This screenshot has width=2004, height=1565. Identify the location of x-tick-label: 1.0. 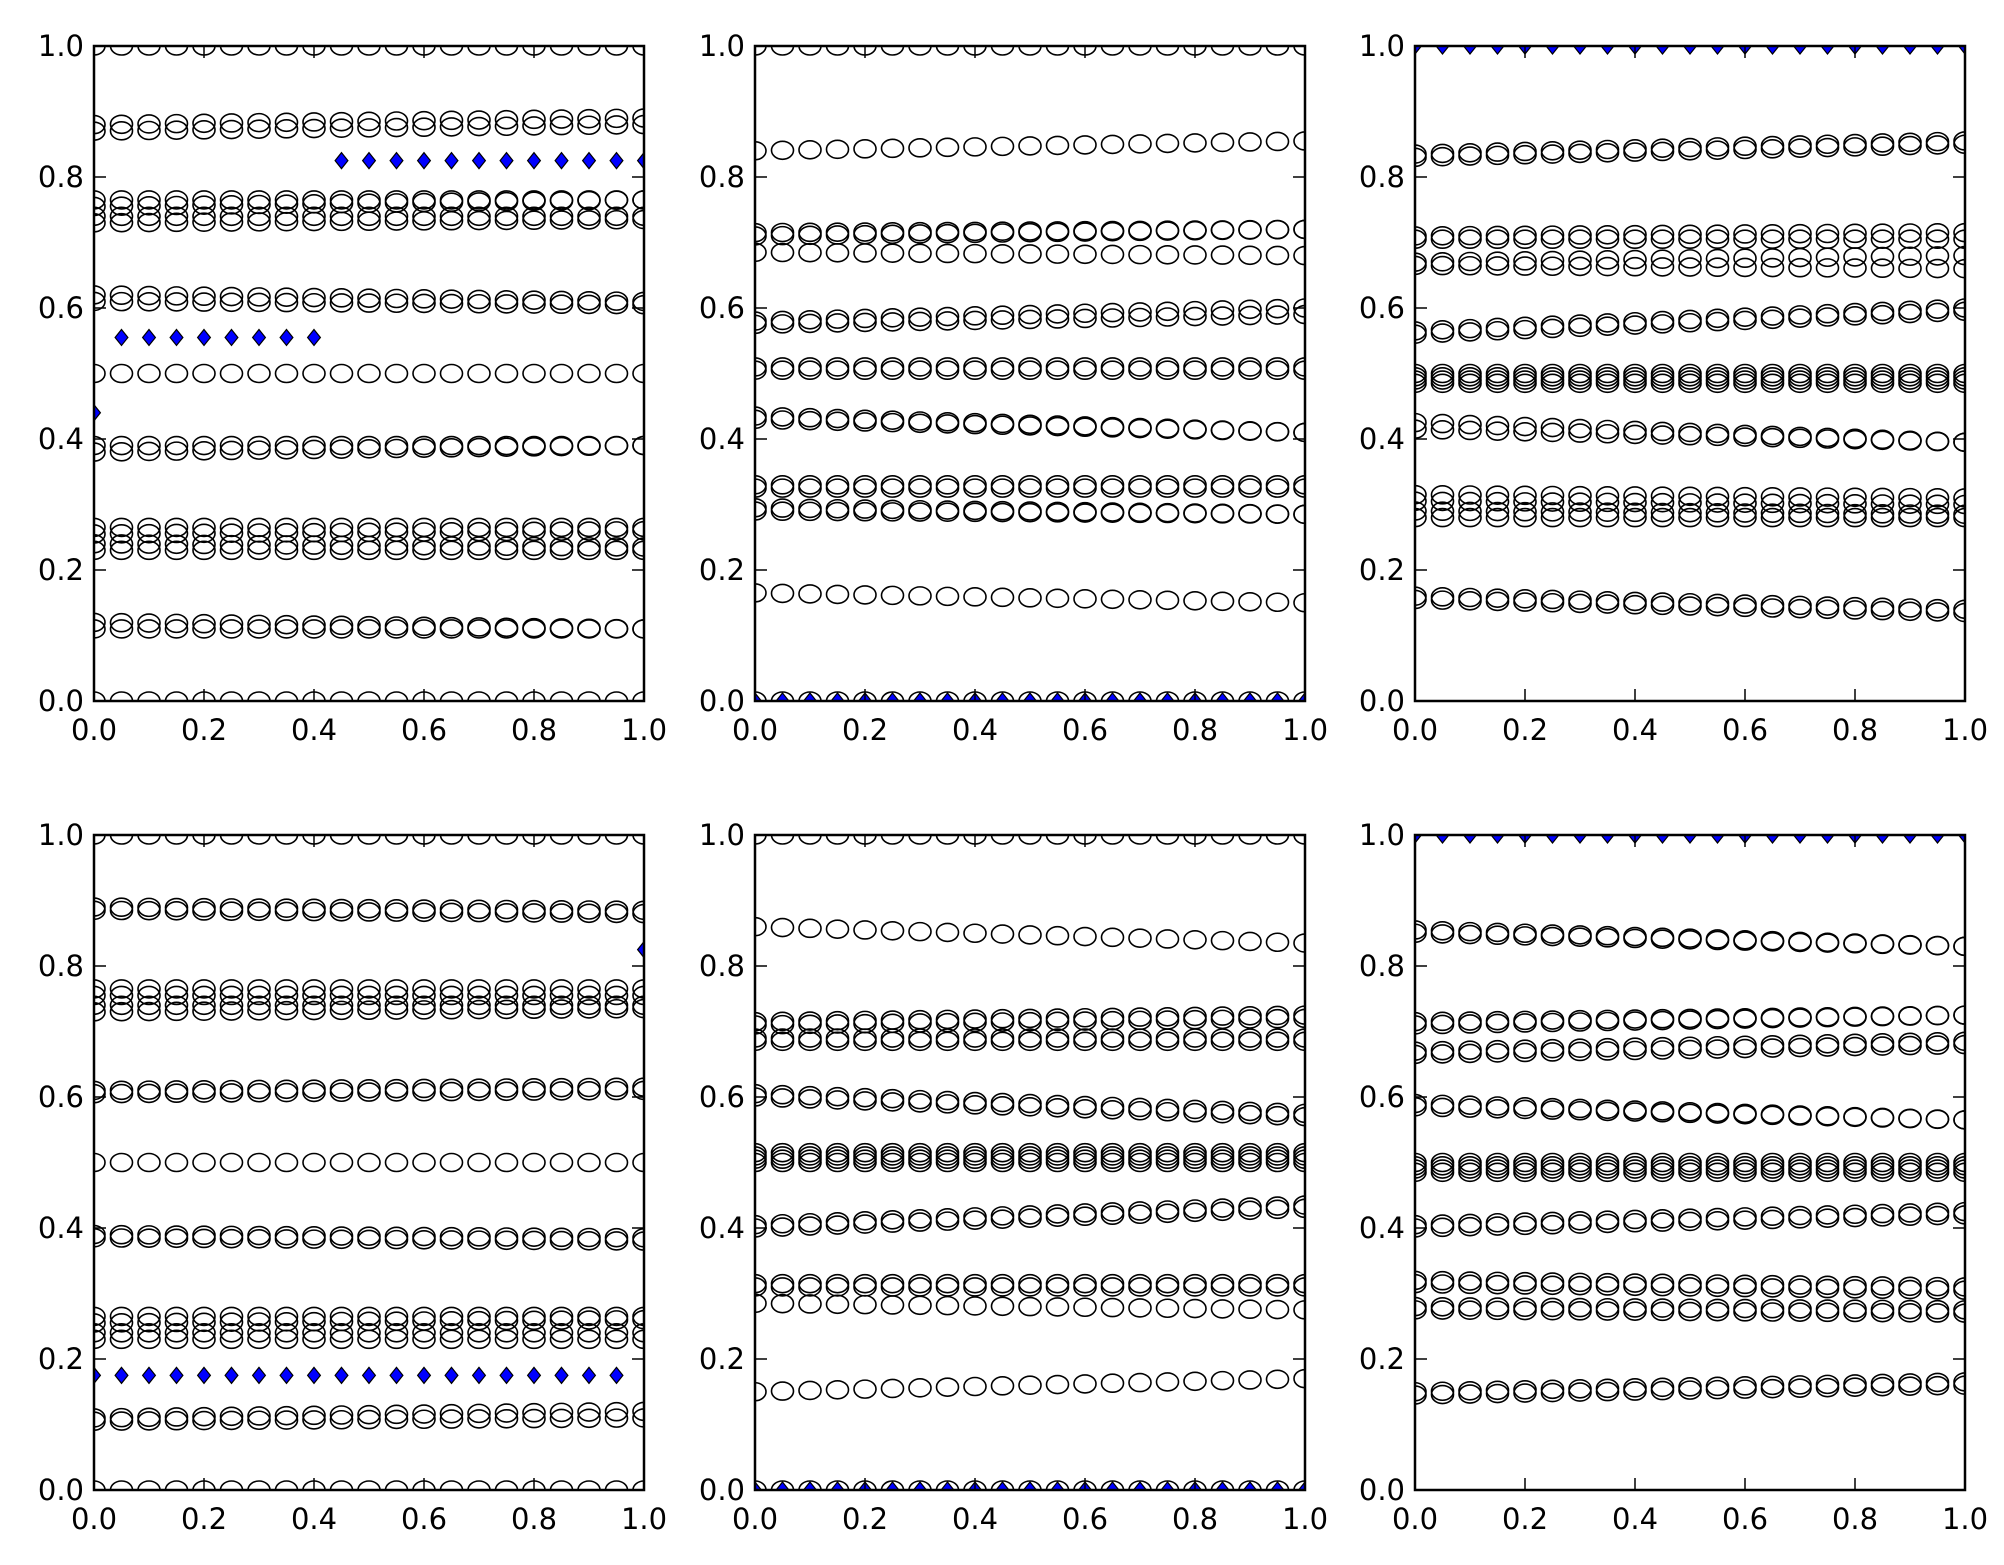
(644, 1519).